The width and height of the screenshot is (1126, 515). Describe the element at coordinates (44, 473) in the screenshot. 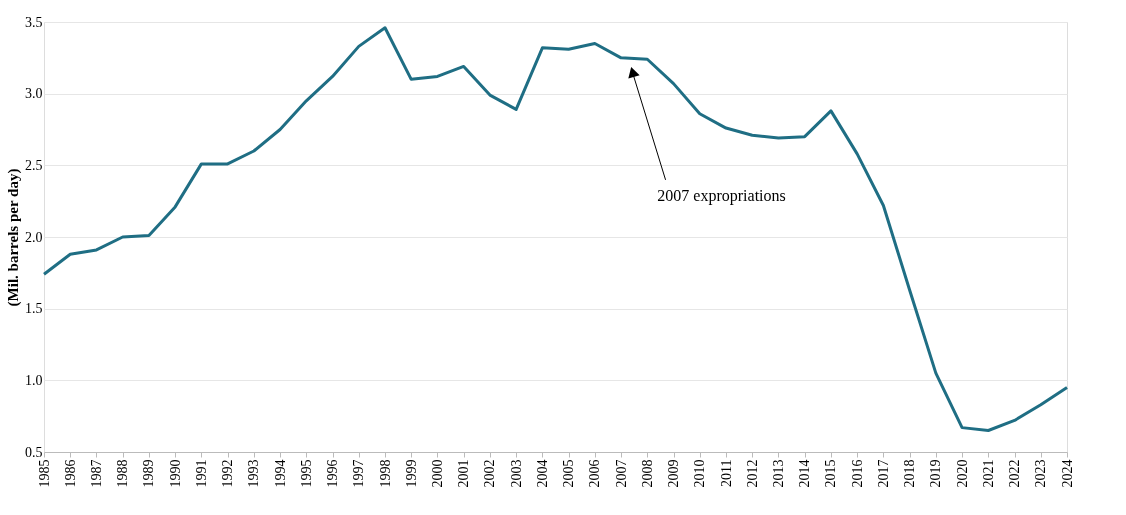

I see `x-tick-label: 1985` at that location.